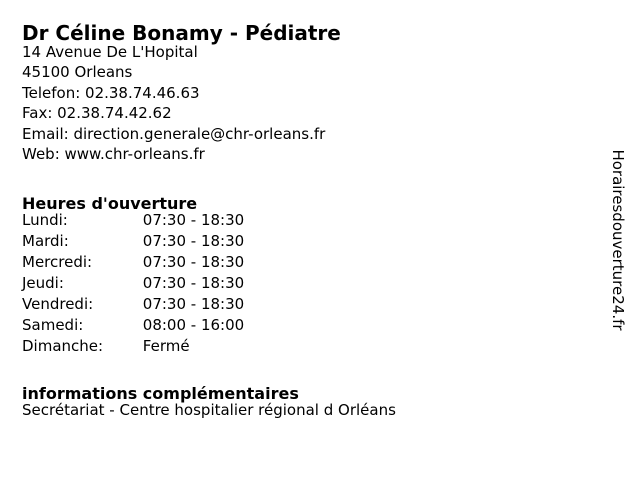 The image size is (640, 480). I want to click on hours-row-tuesday: Mardi: 07:30 - 18:30, so click(133, 241).